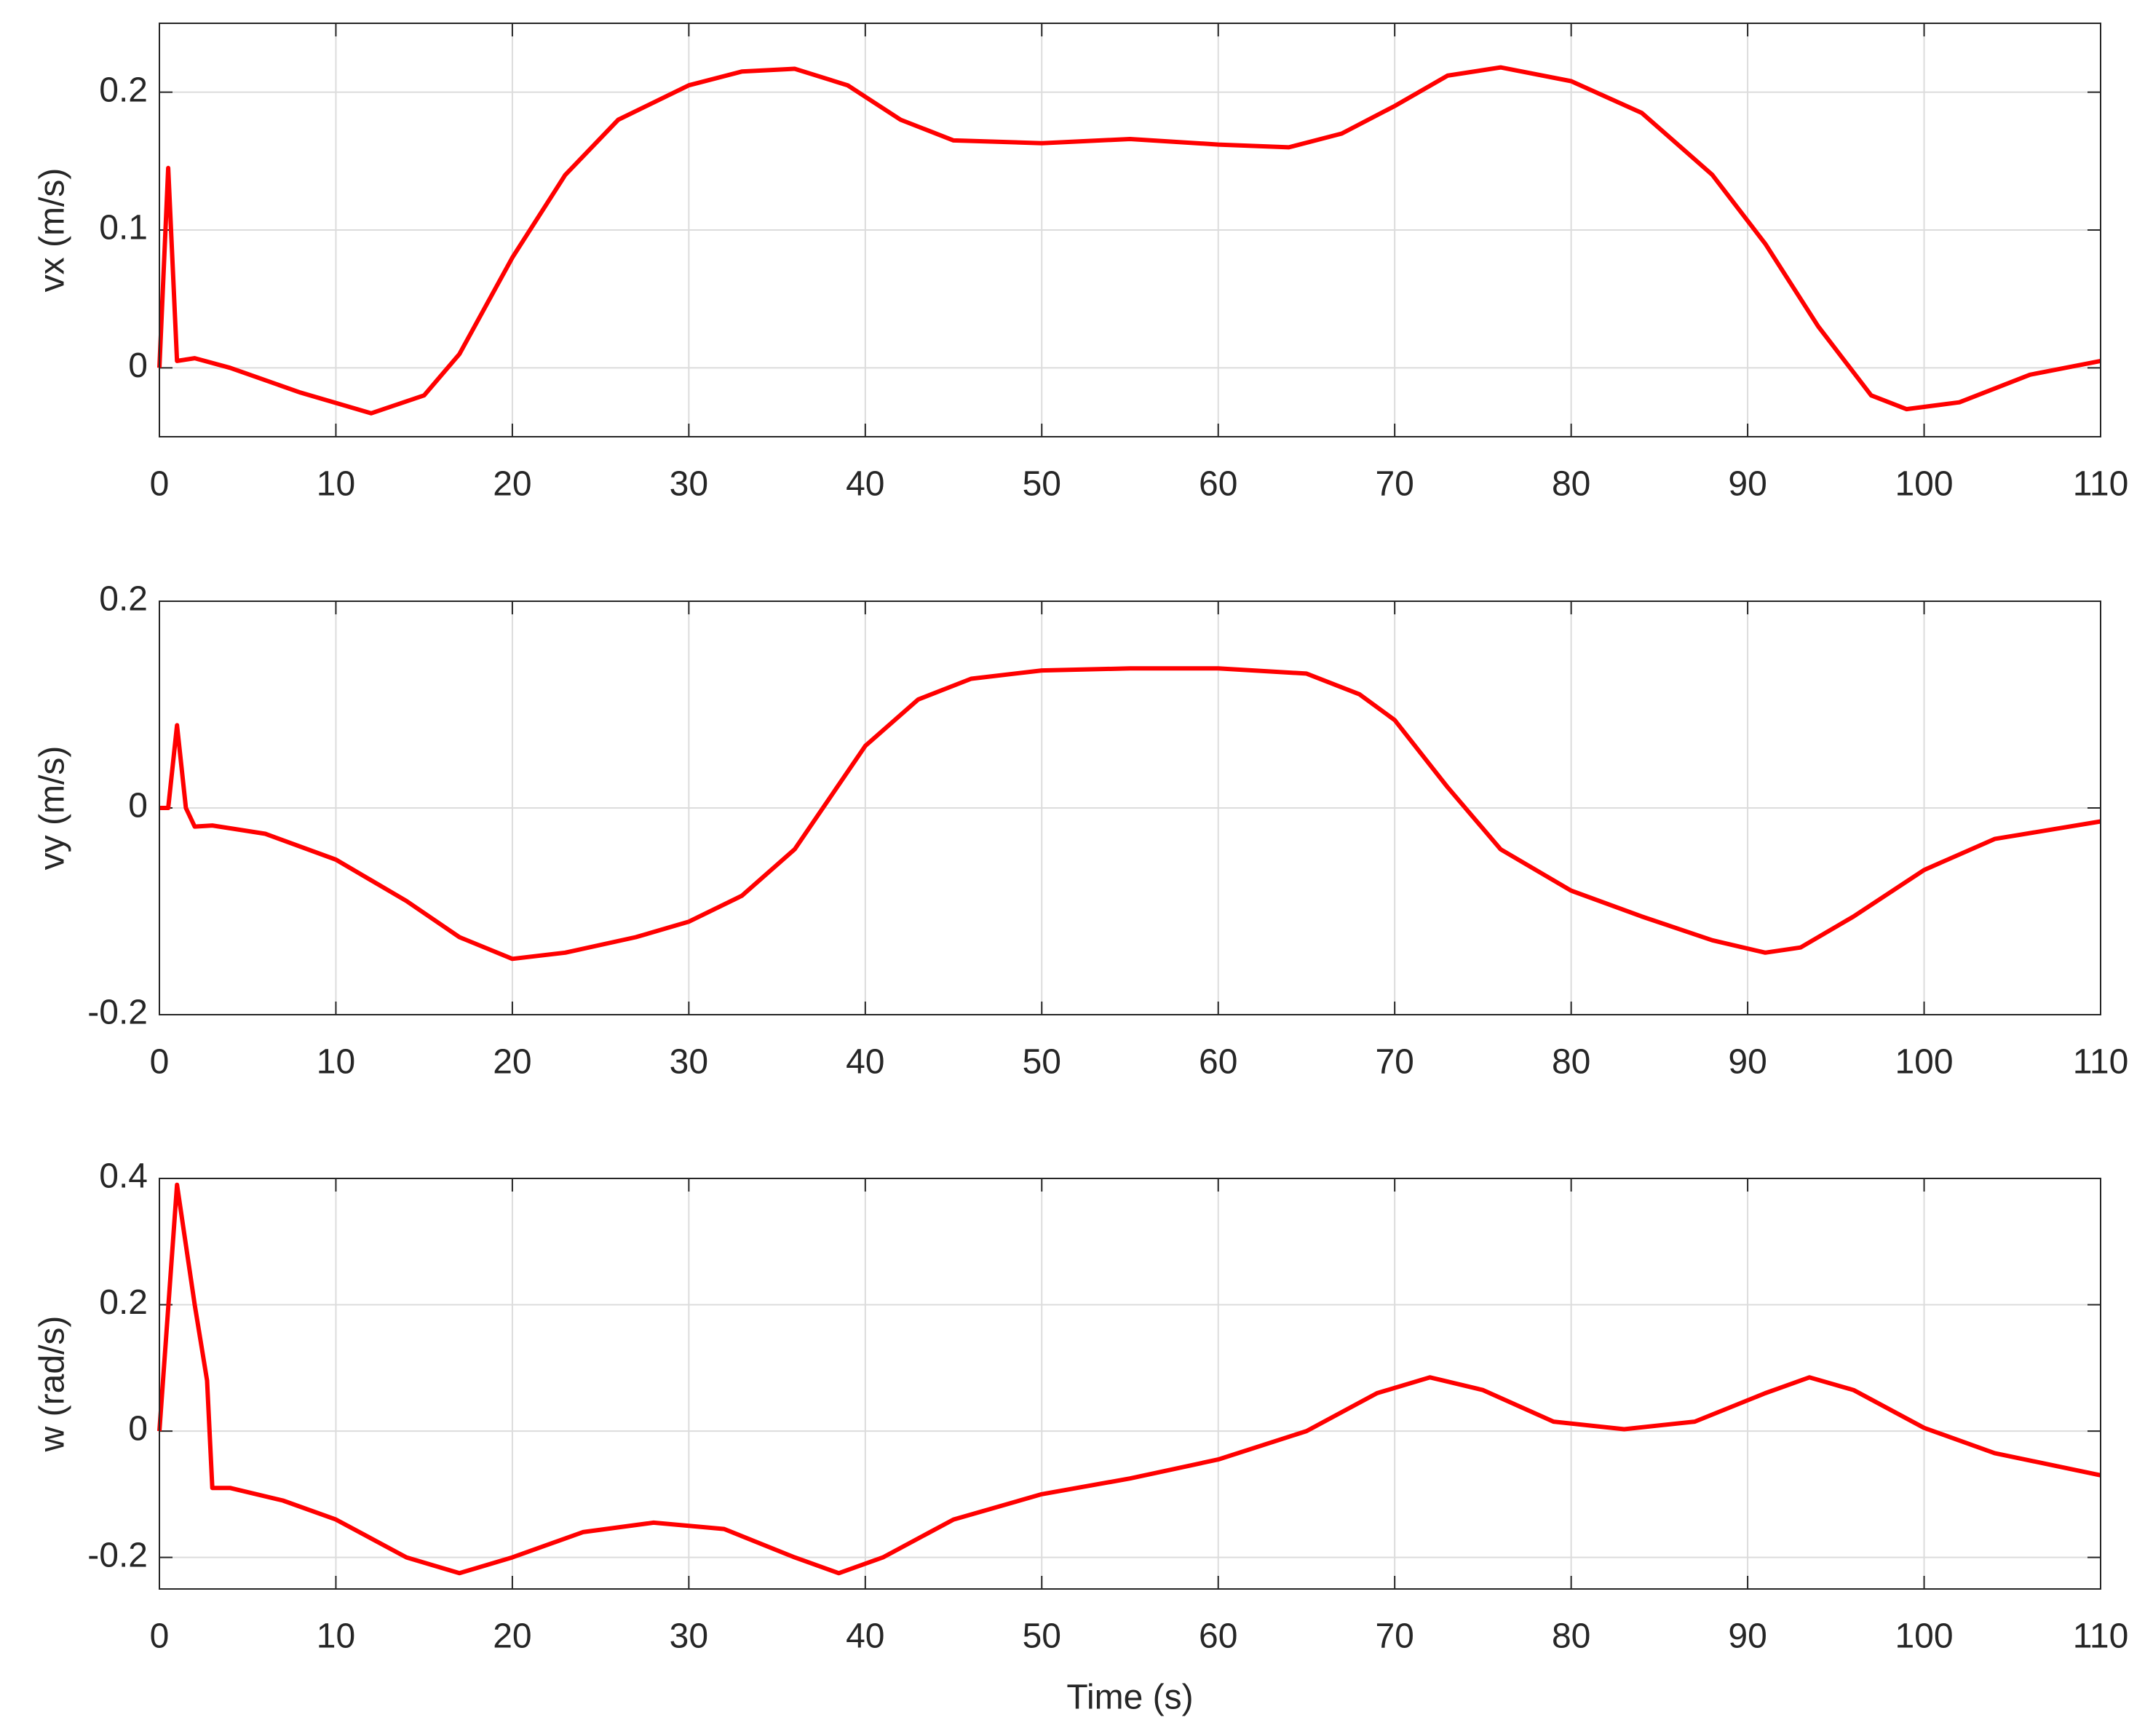 The image size is (2153, 1736). What do you see at coordinates (123, 1176) in the screenshot?
I see `y-tick-label: 0.4` at bounding box center [123, 1176].